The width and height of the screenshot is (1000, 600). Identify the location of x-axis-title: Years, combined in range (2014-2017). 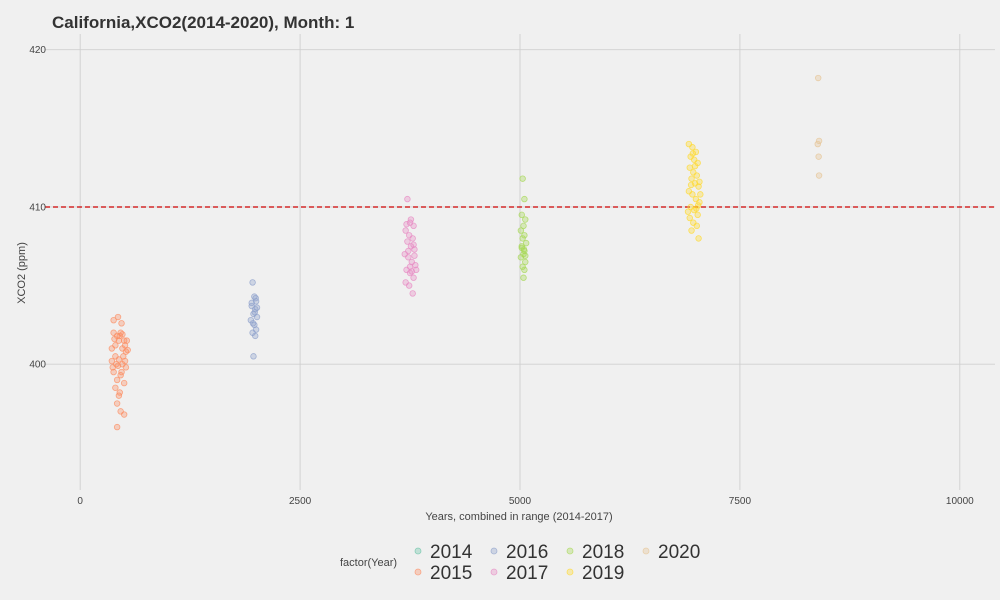
(518, 517).